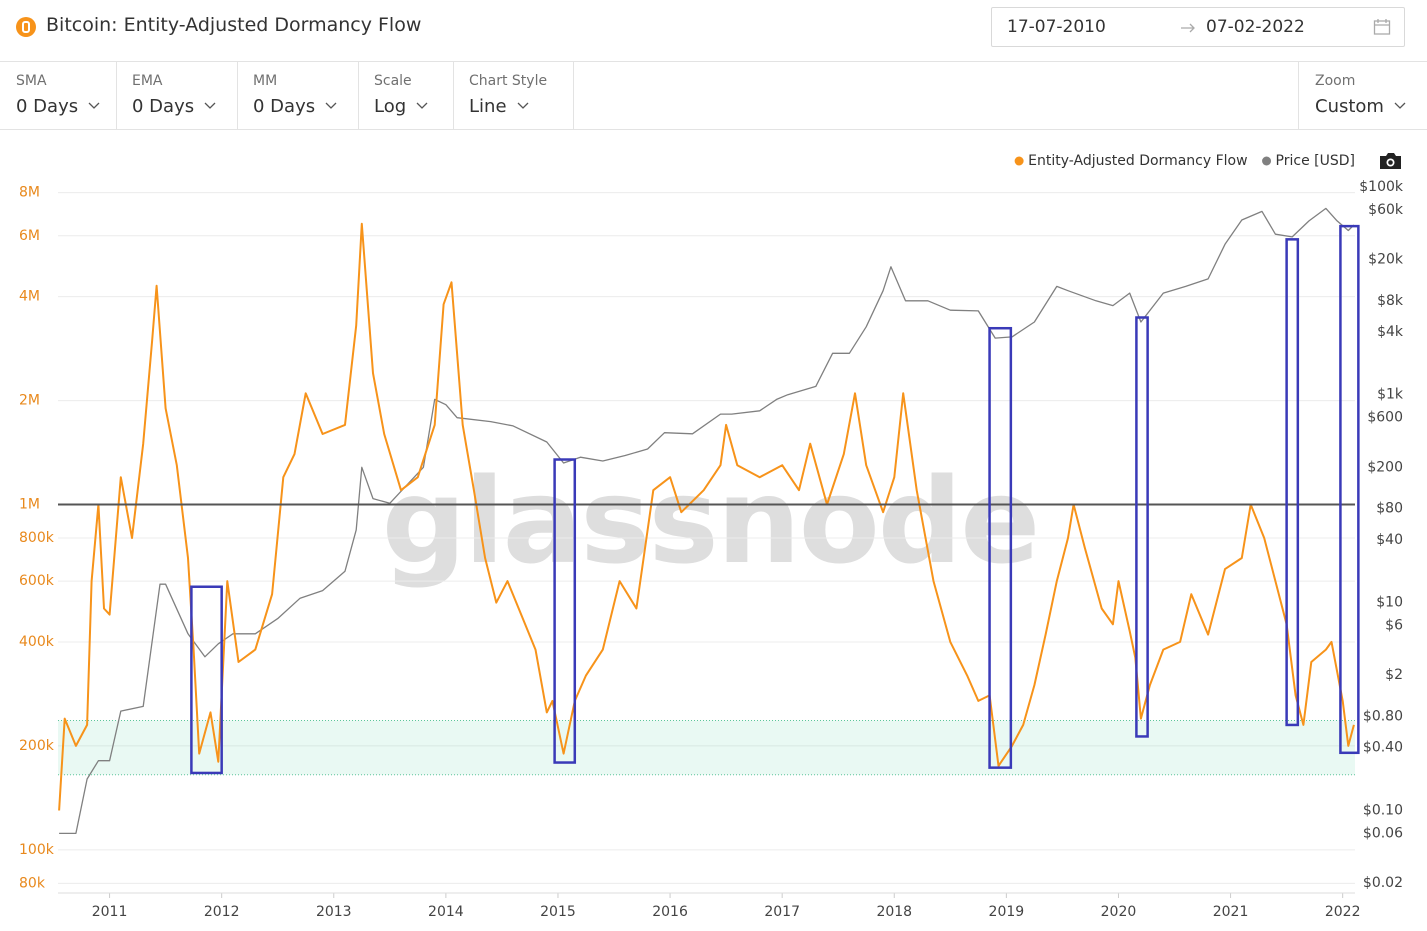 The image size is (1427, 931). I want to click on dropdown: Zoom Custom, so click(1362, 95).